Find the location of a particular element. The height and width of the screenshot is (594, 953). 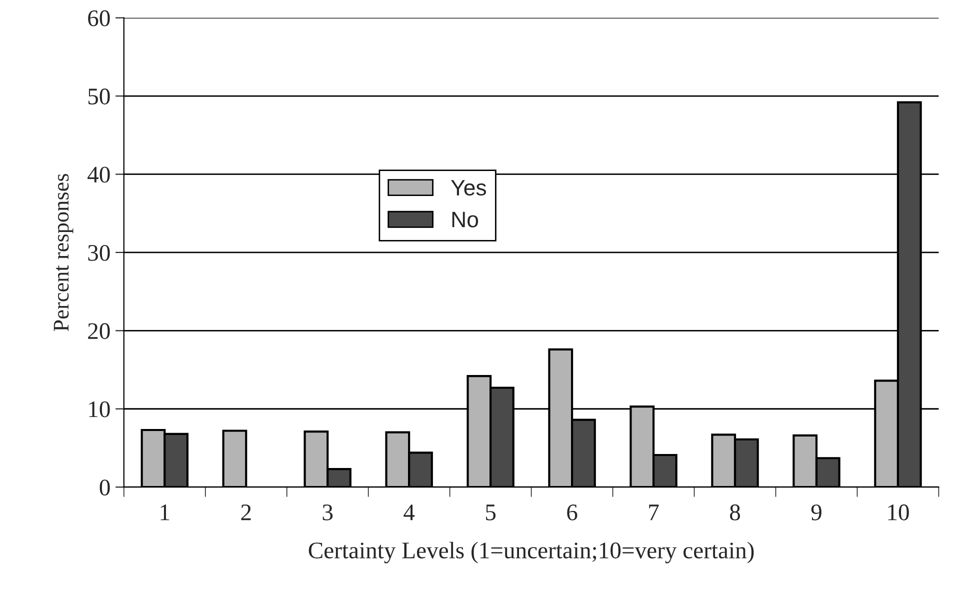

y-tick-label: 20 is located at coordinates (99, 331).